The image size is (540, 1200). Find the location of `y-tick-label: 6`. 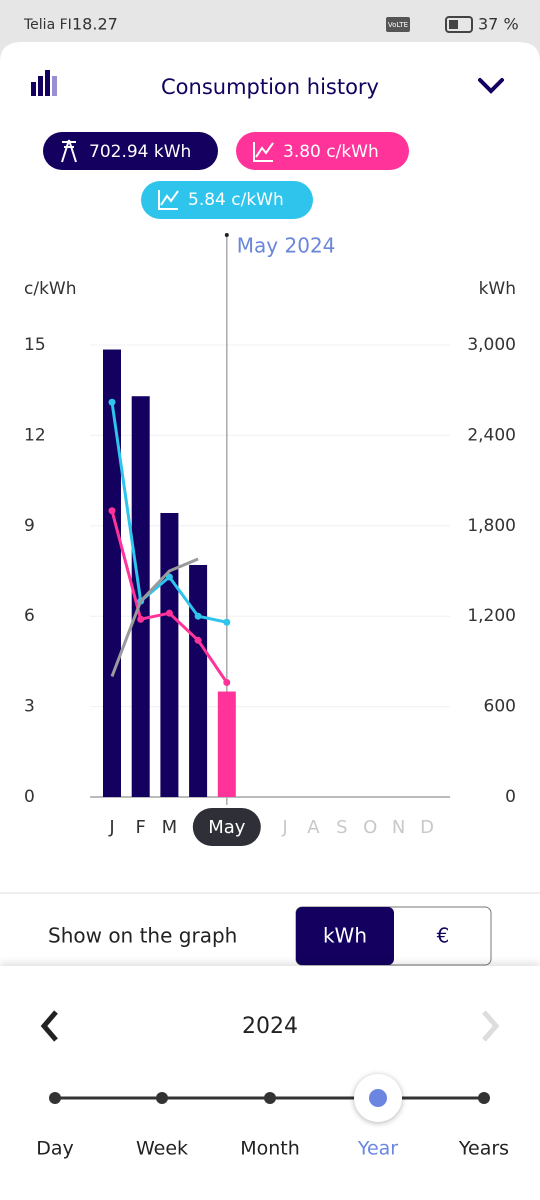

y-tick-label: 6 is located at coordinates (29, 616).